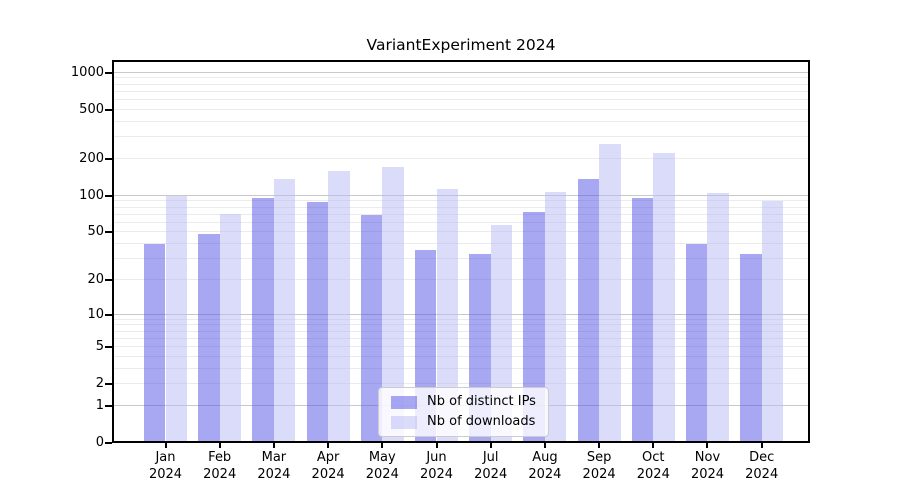  I want to click on x-tick-label-jun: Jun 2024, so click(436, 466).